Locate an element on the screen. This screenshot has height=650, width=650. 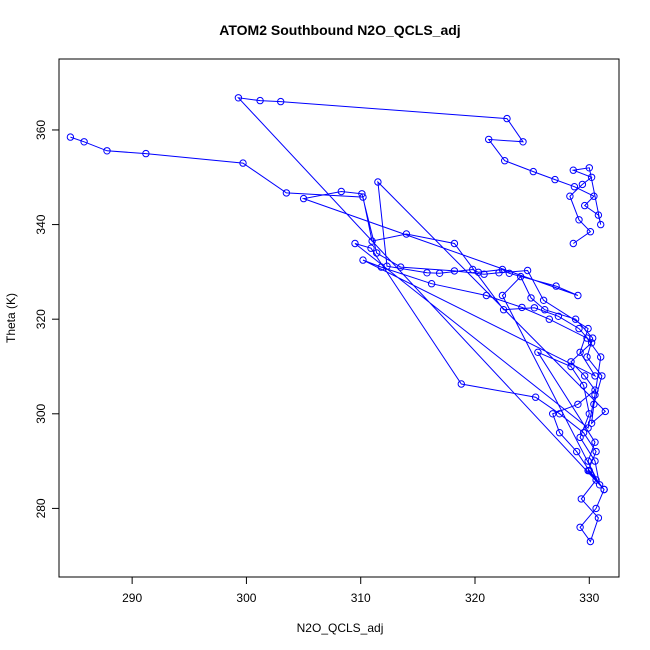
y-axis: 280 300 320 340 360 is located at coordinates (47, 319).